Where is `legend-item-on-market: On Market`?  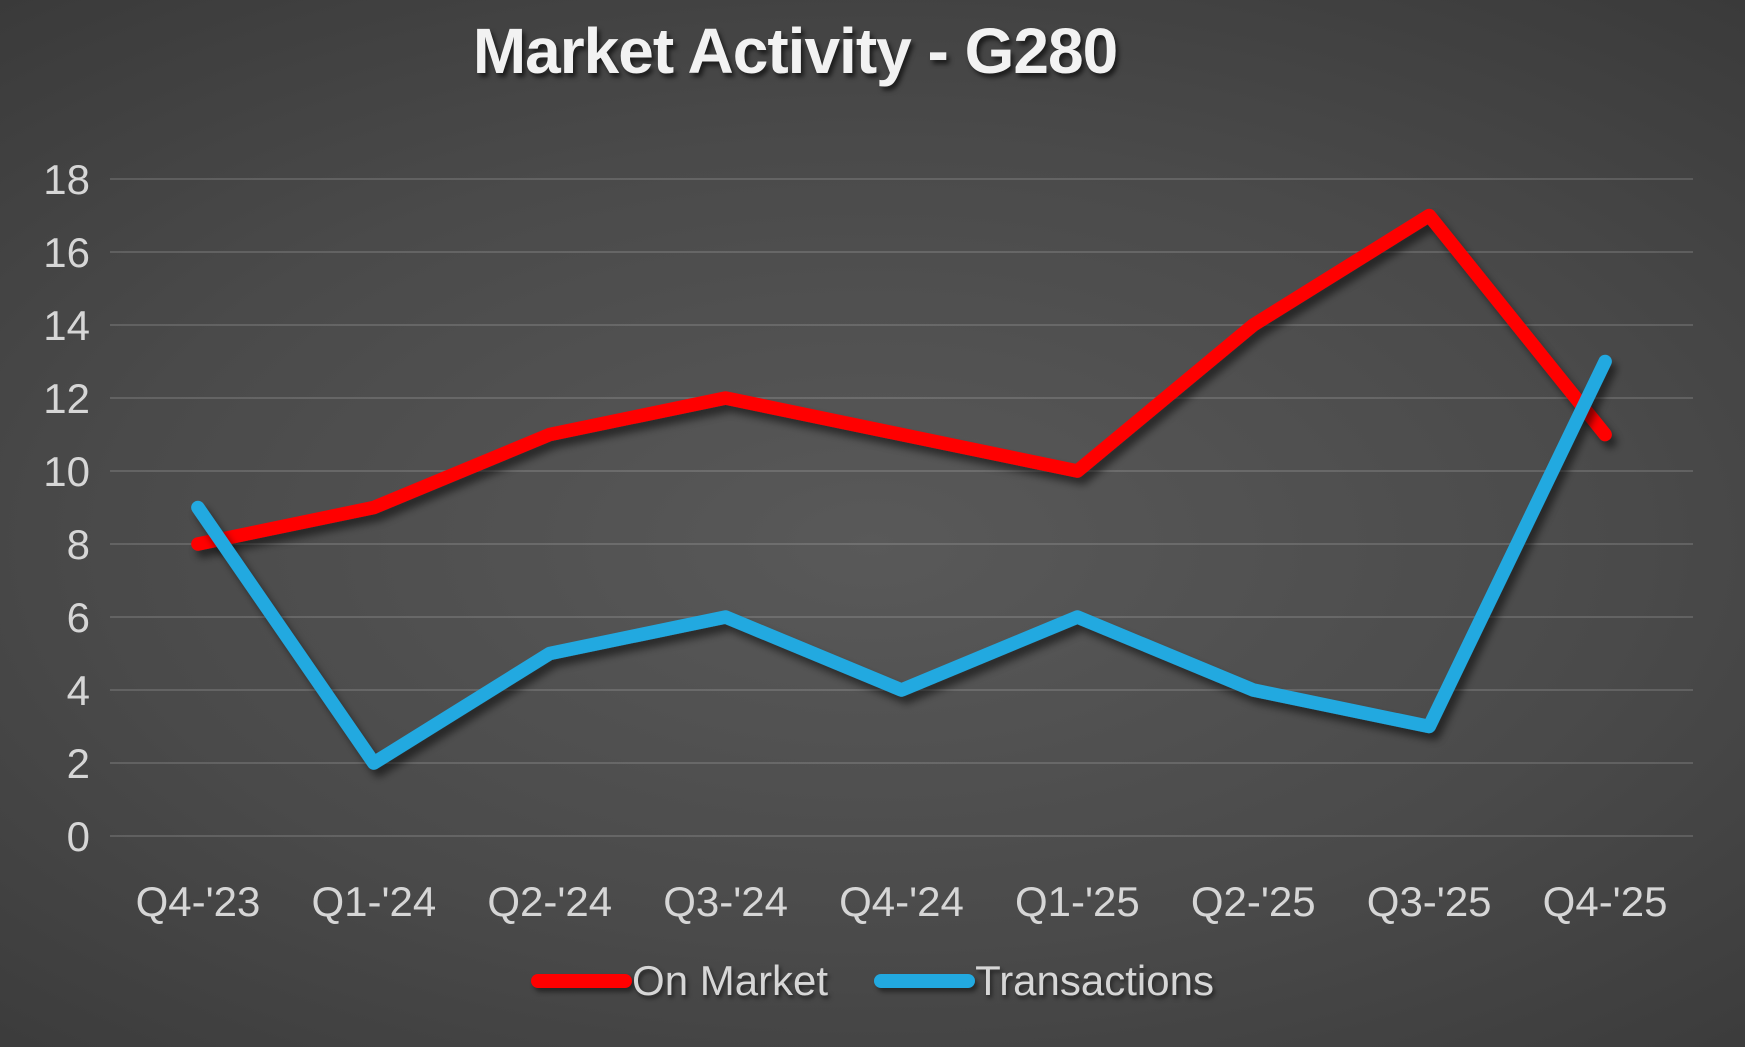 legend-item-on-market: On Market is located at coordinates (679, 981).